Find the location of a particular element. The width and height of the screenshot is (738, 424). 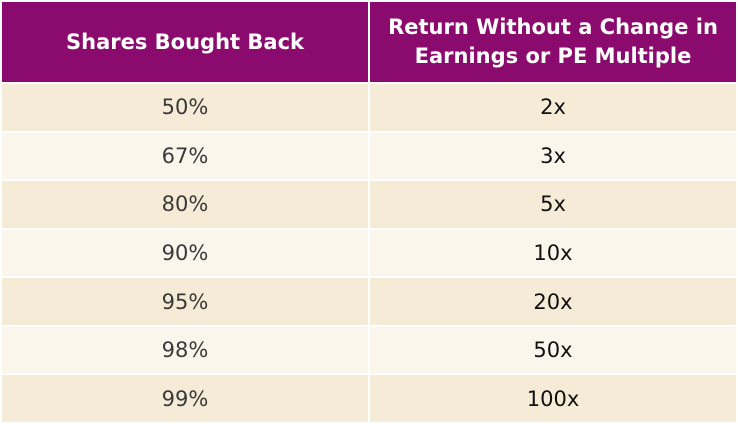

table-row: 99% 100x is located at coordinates (369, 398).